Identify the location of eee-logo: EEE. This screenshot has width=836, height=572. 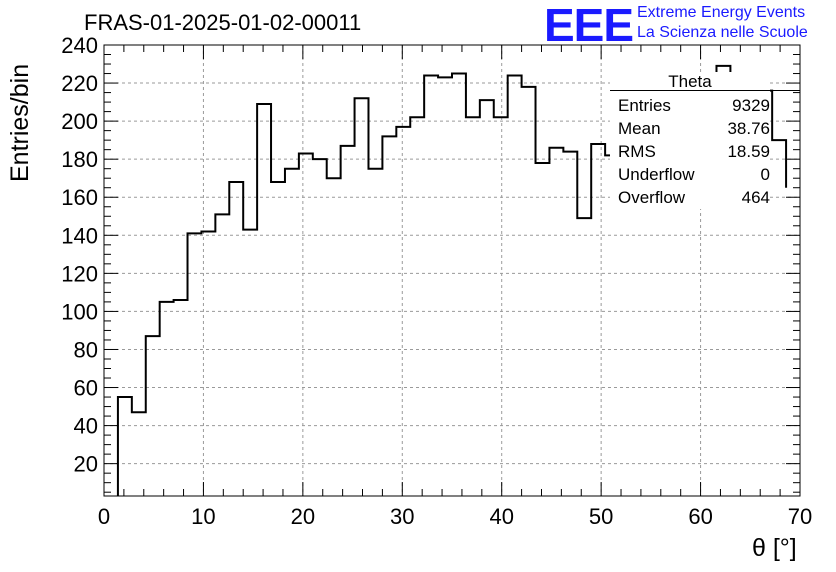
(589, 25).